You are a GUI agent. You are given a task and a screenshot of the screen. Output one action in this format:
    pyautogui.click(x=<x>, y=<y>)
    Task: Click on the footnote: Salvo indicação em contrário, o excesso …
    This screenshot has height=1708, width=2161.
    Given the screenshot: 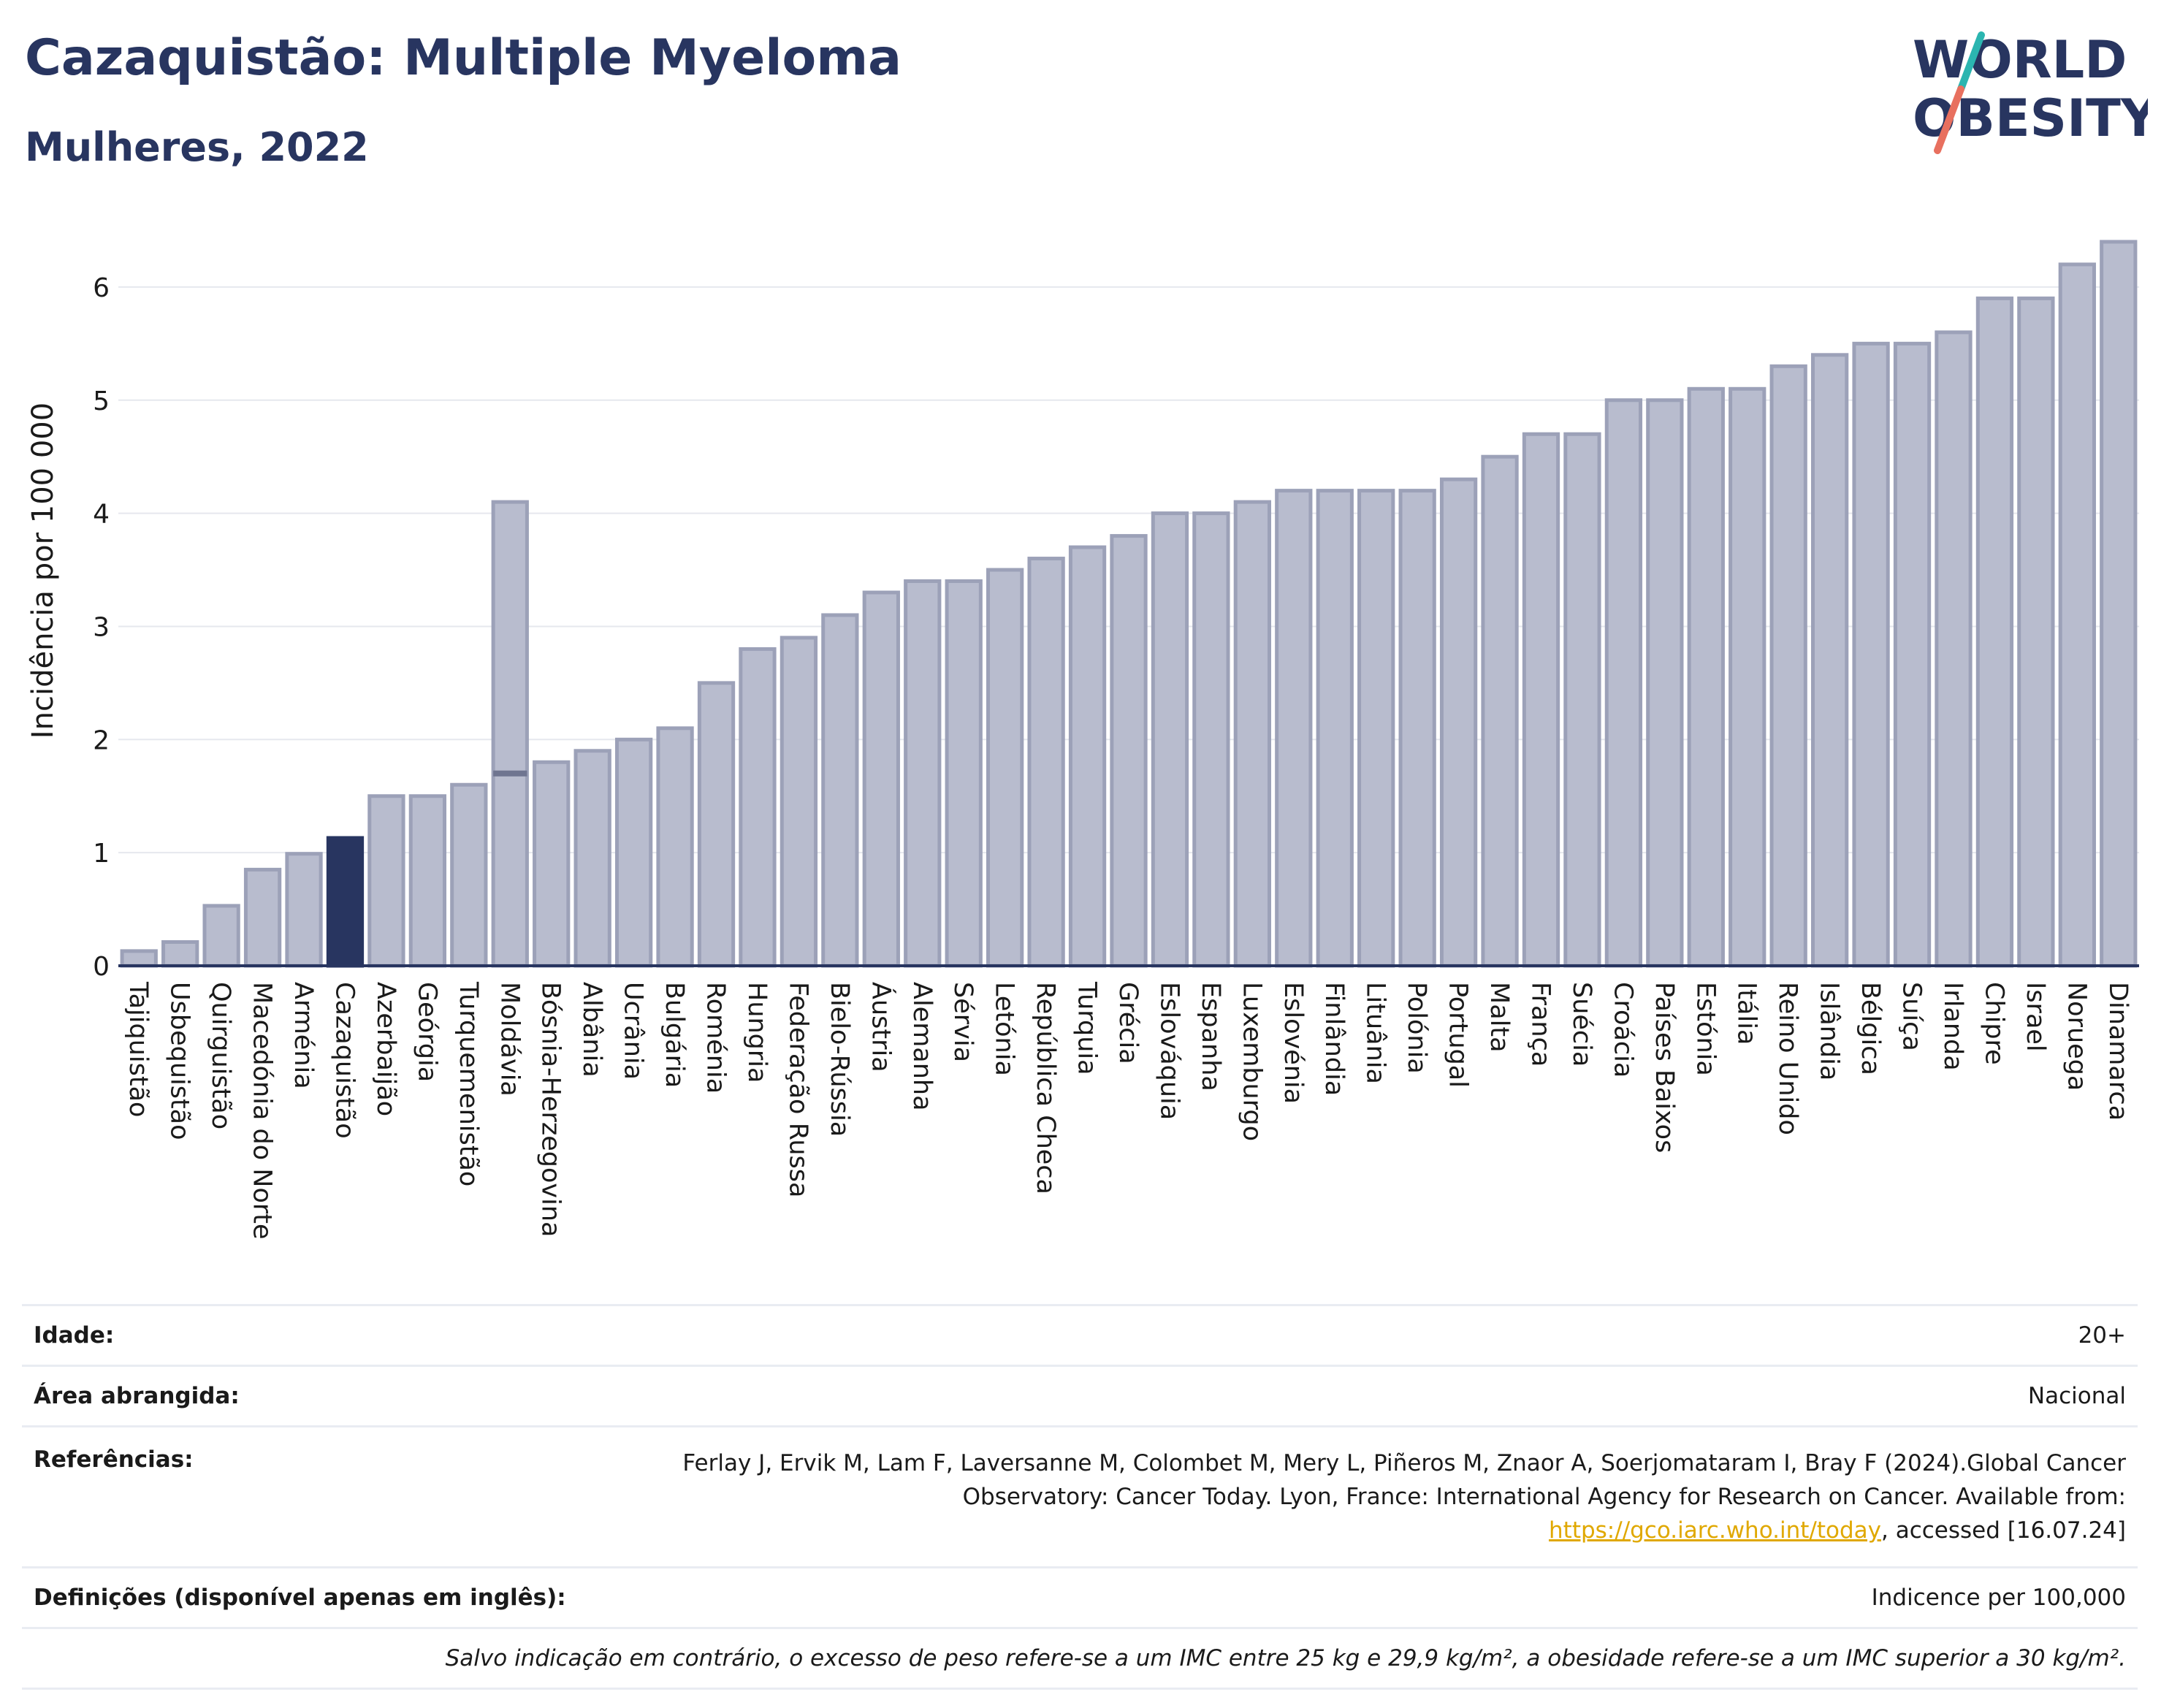 What is the action you would take?
    pyautogui.click(x=1285, y=1658)
    